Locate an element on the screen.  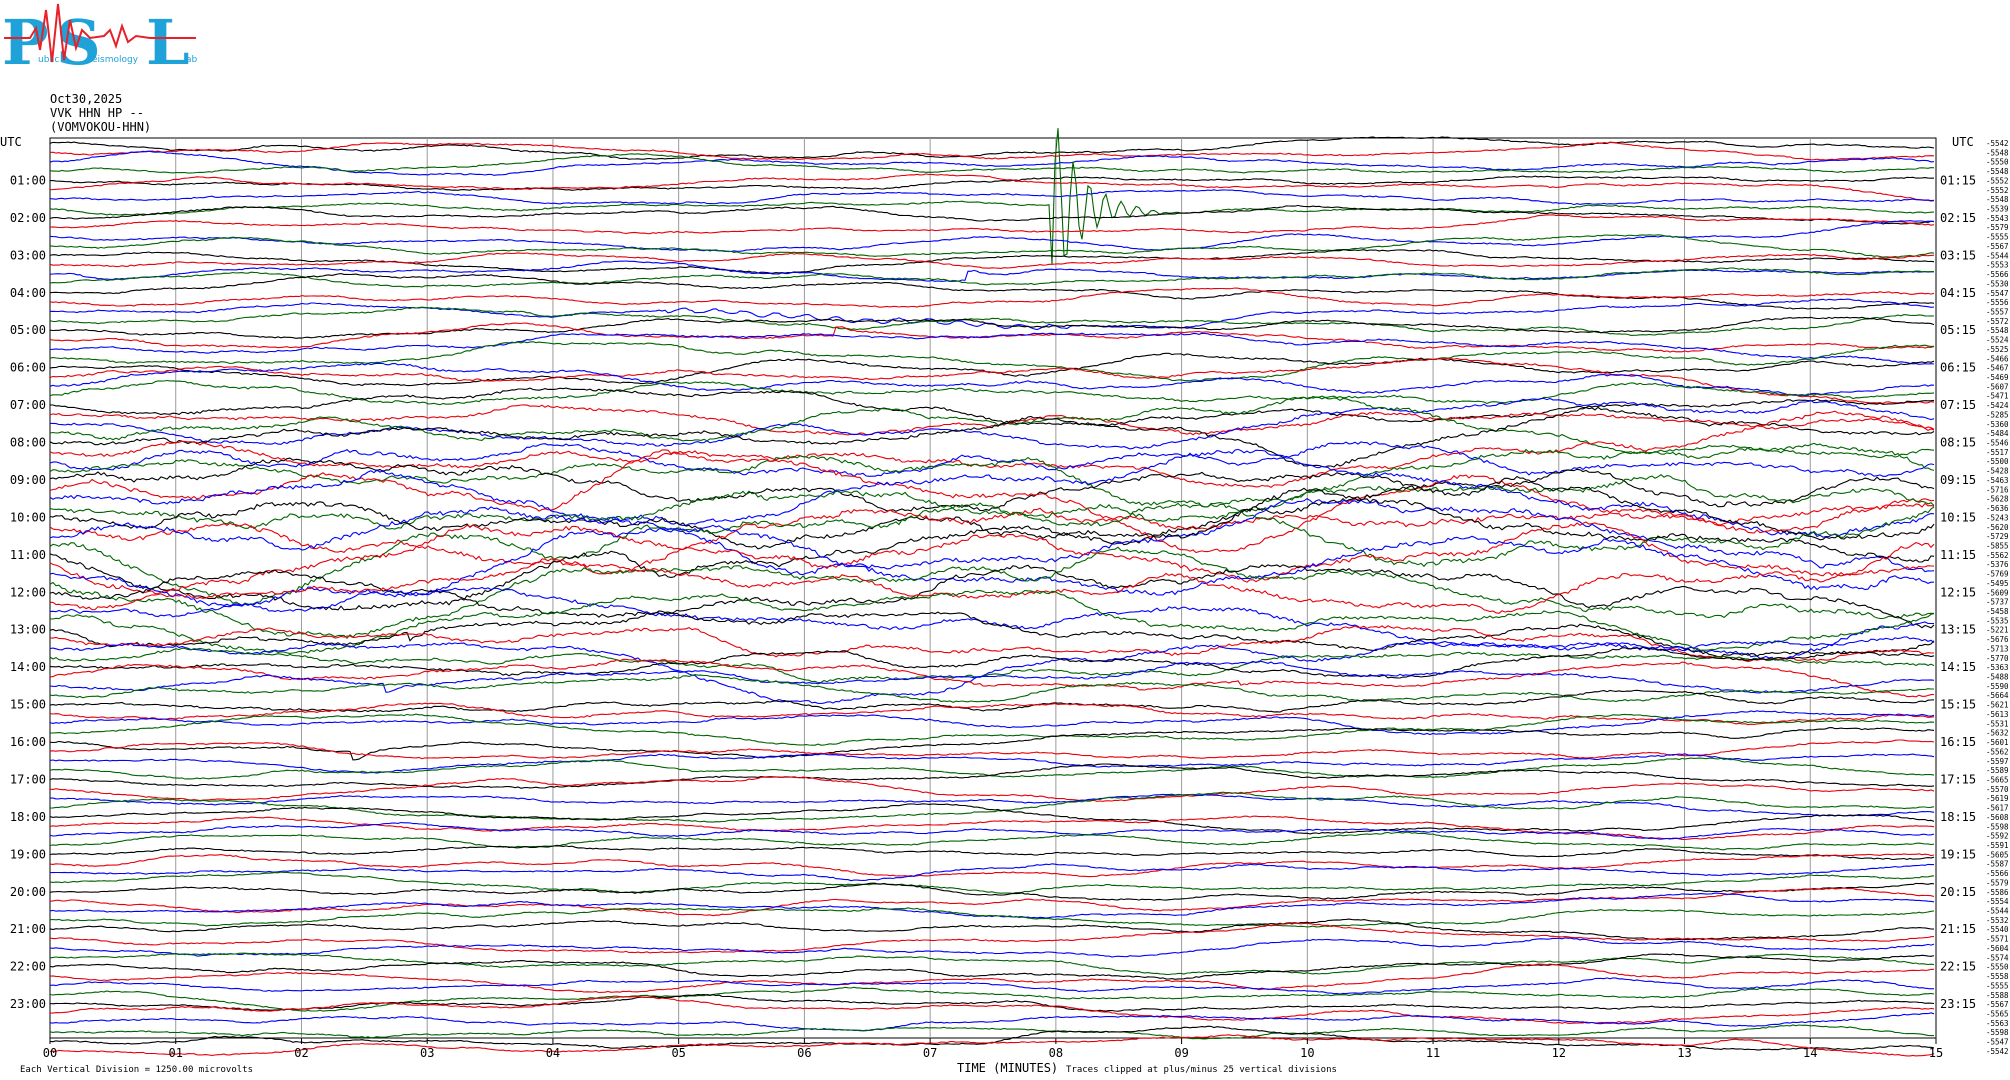
trace-offset-label: -5542 is located at coordinates (1997, 1051).